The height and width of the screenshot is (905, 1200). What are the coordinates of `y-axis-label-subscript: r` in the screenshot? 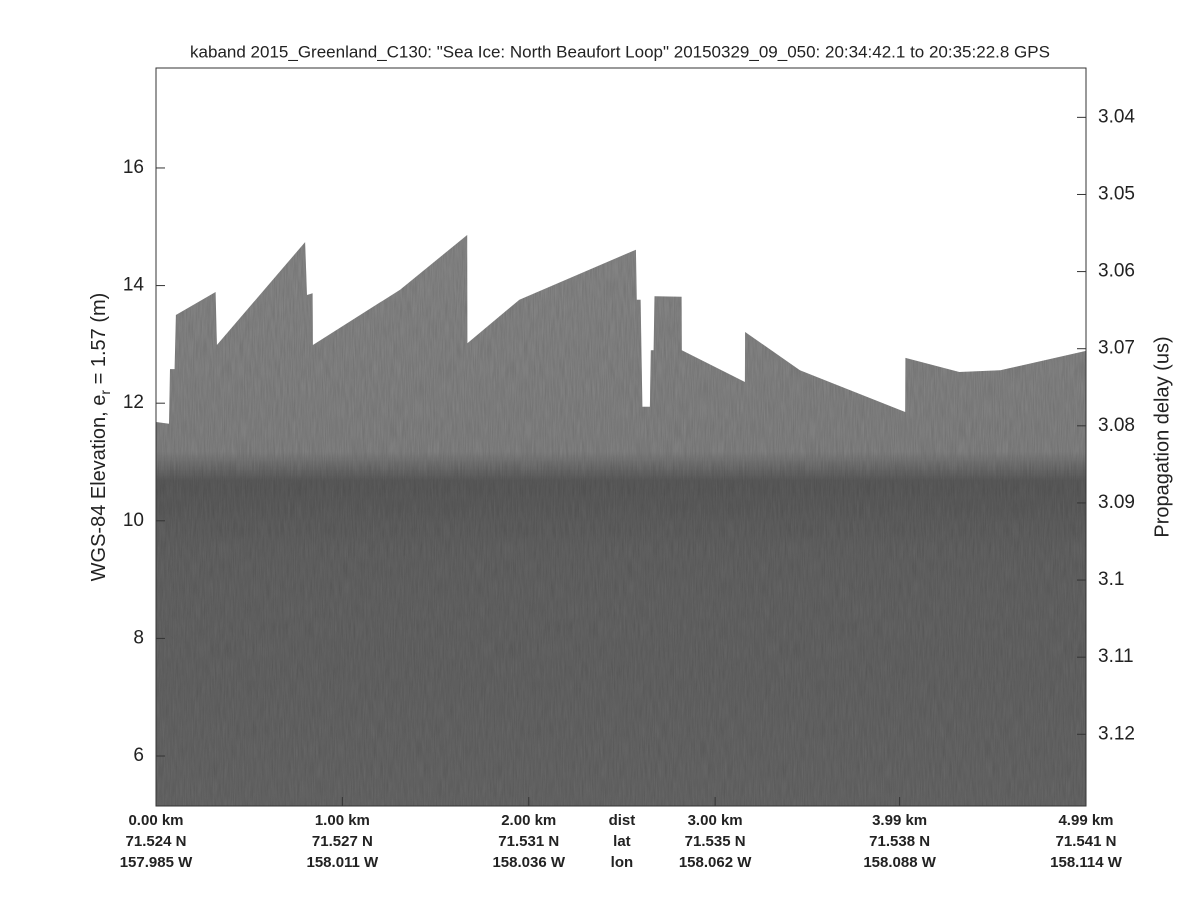 It's located at (105, 392).